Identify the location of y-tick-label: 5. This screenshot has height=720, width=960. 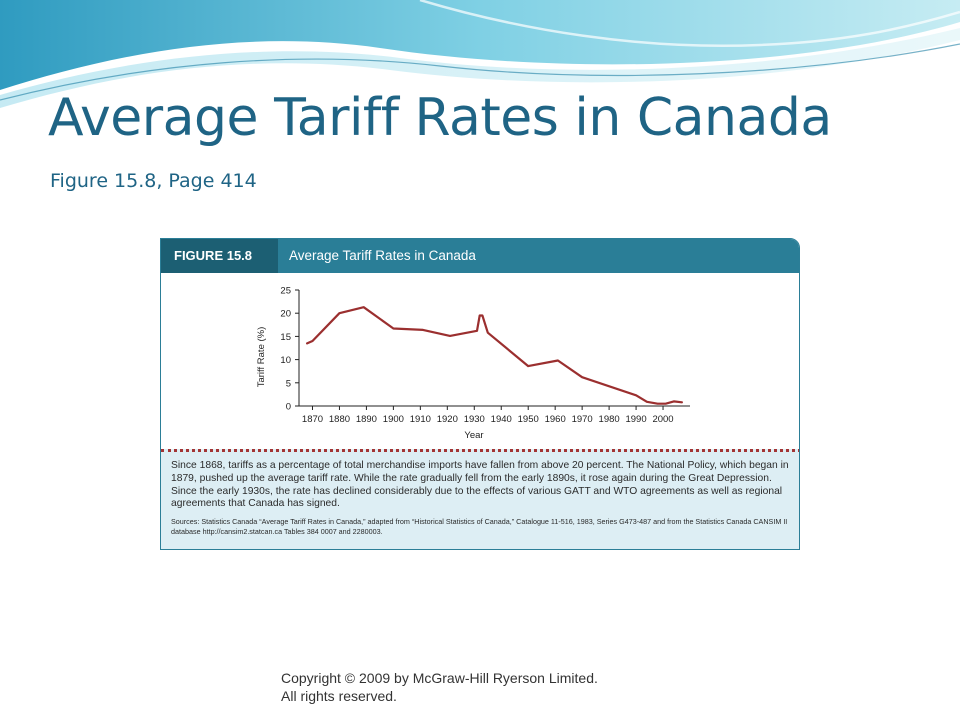
(288, 383).